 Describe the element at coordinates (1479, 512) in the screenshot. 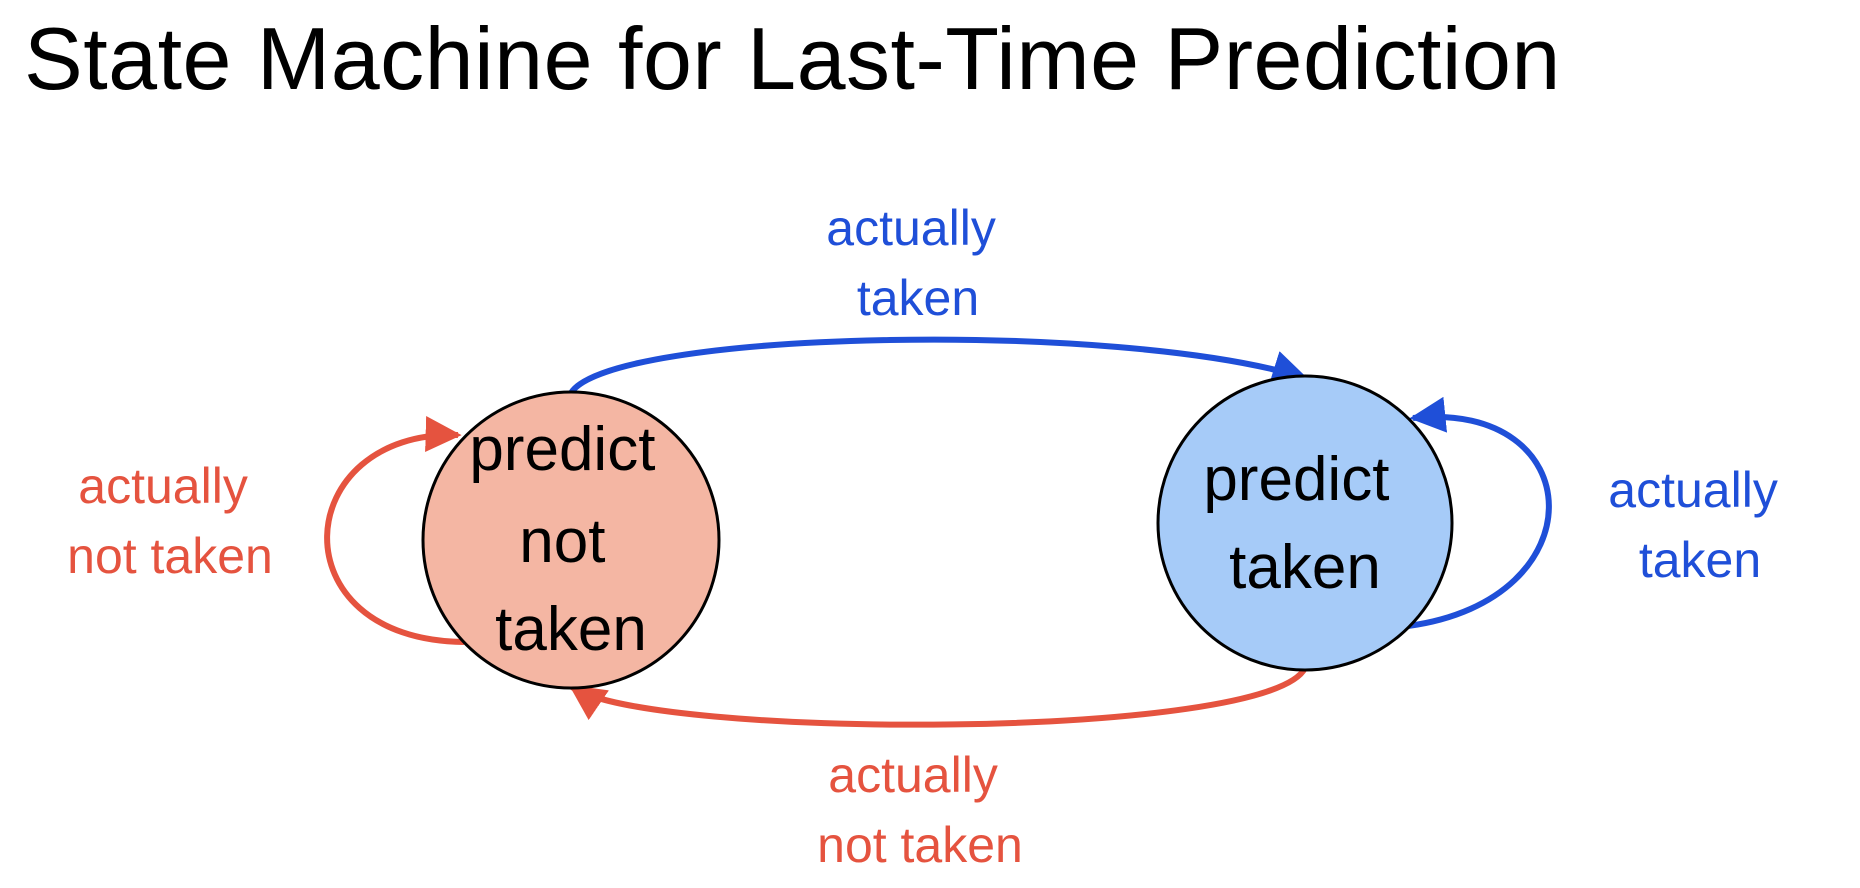

I see `arrow-taken-self-loop` at that location.